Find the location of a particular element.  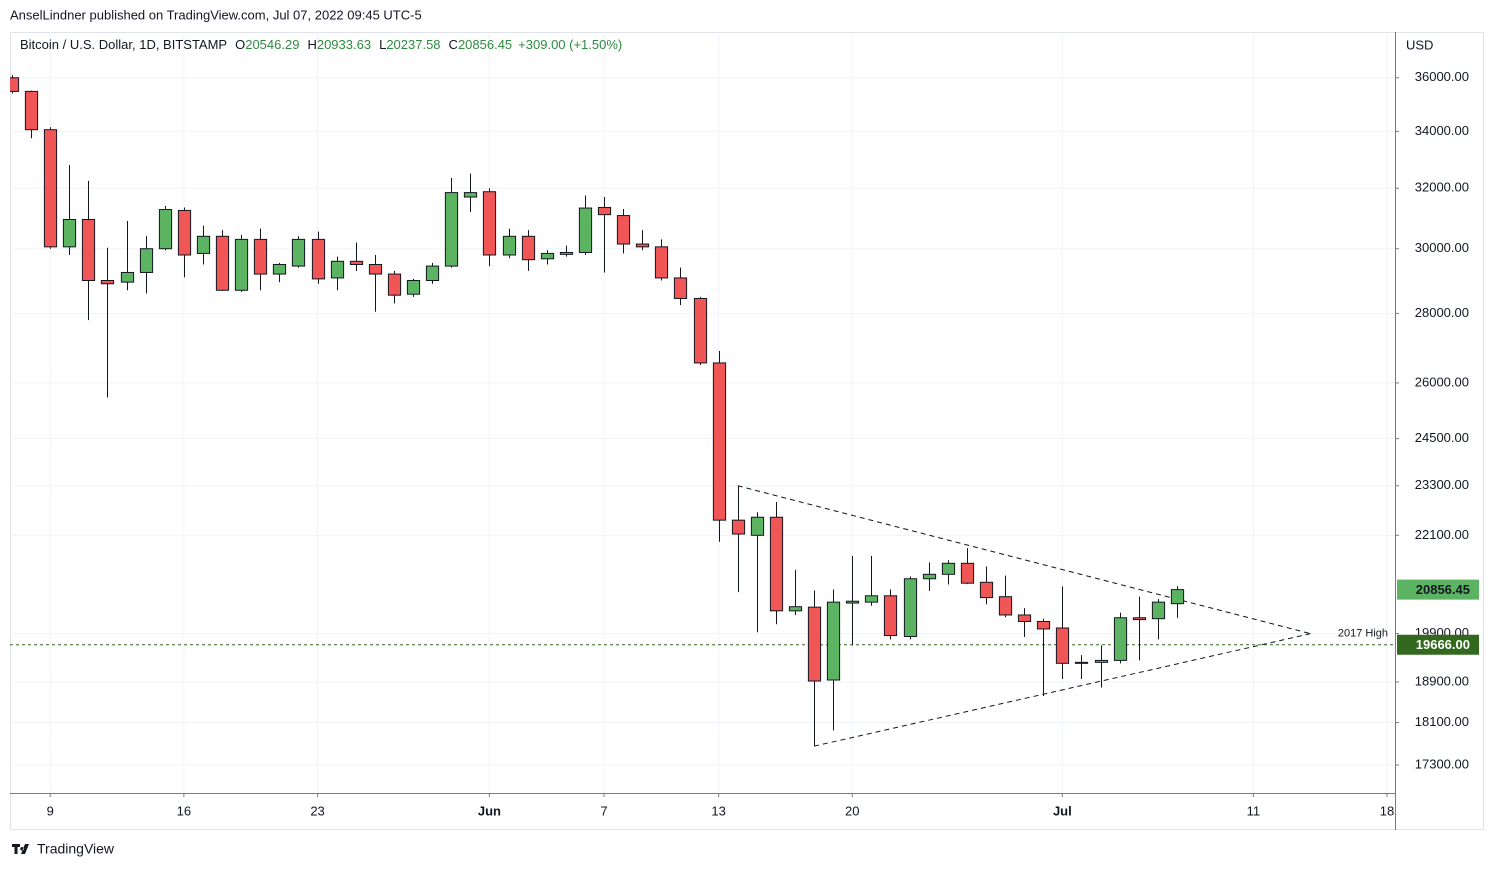

footer-logo: TradingView is located at coordinates (63, 849).